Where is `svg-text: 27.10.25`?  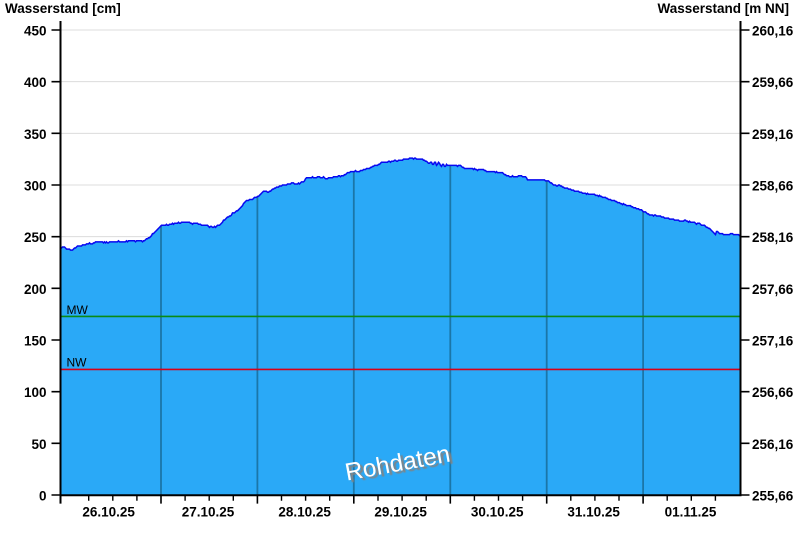 svg-text: 27.10.25 is located at coordinates (208, 512).